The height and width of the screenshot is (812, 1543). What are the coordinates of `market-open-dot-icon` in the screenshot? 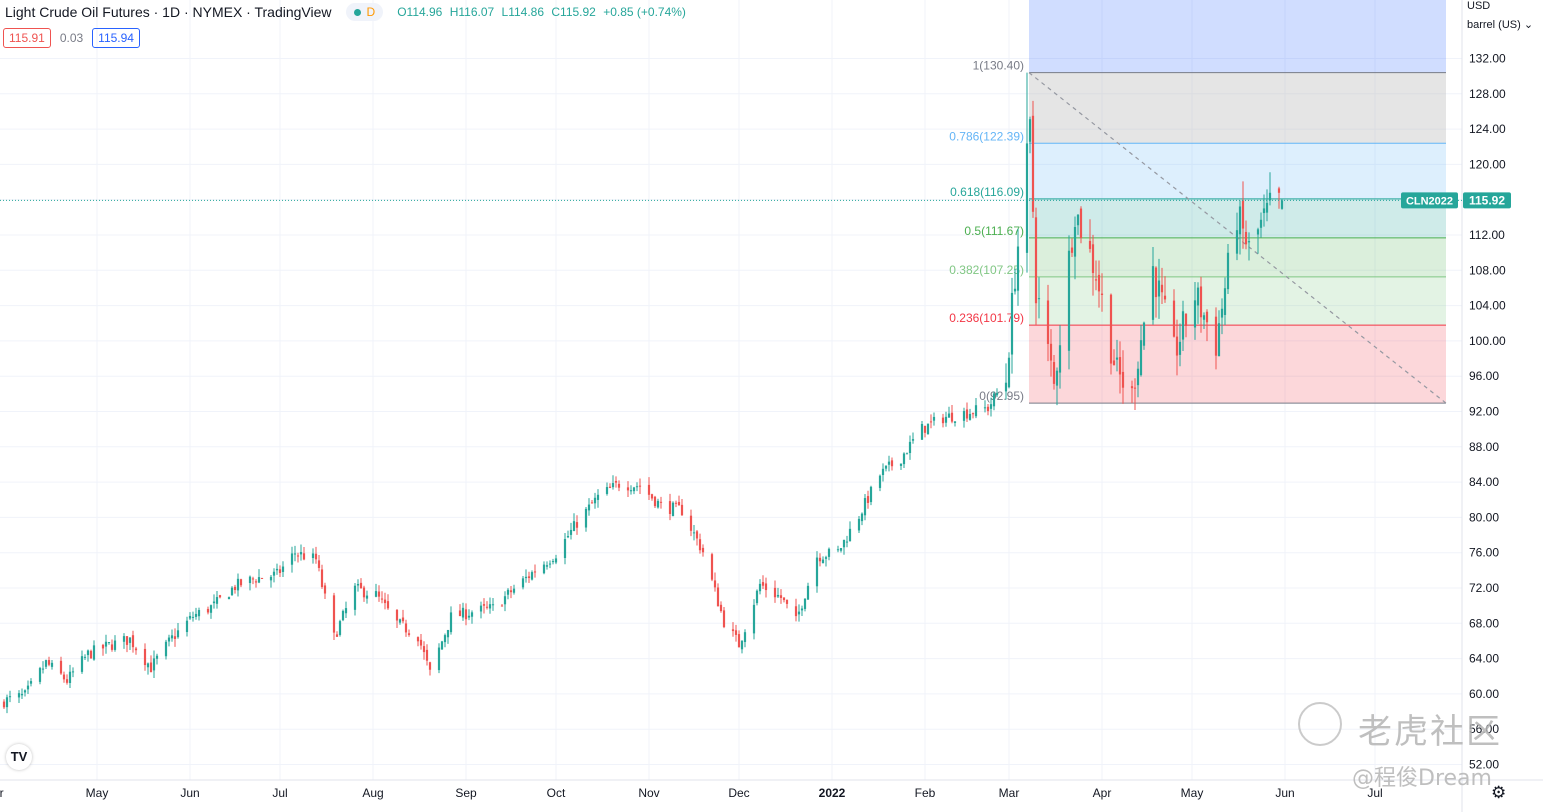 It's located at (357, 12).